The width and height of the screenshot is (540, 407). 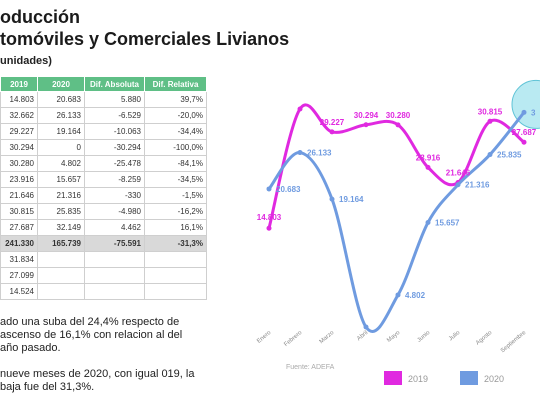 What do you see at coordinates (175, 227) in the screenshot?
I see `table-cell: 16,1%` at bounding box center [175, 227].